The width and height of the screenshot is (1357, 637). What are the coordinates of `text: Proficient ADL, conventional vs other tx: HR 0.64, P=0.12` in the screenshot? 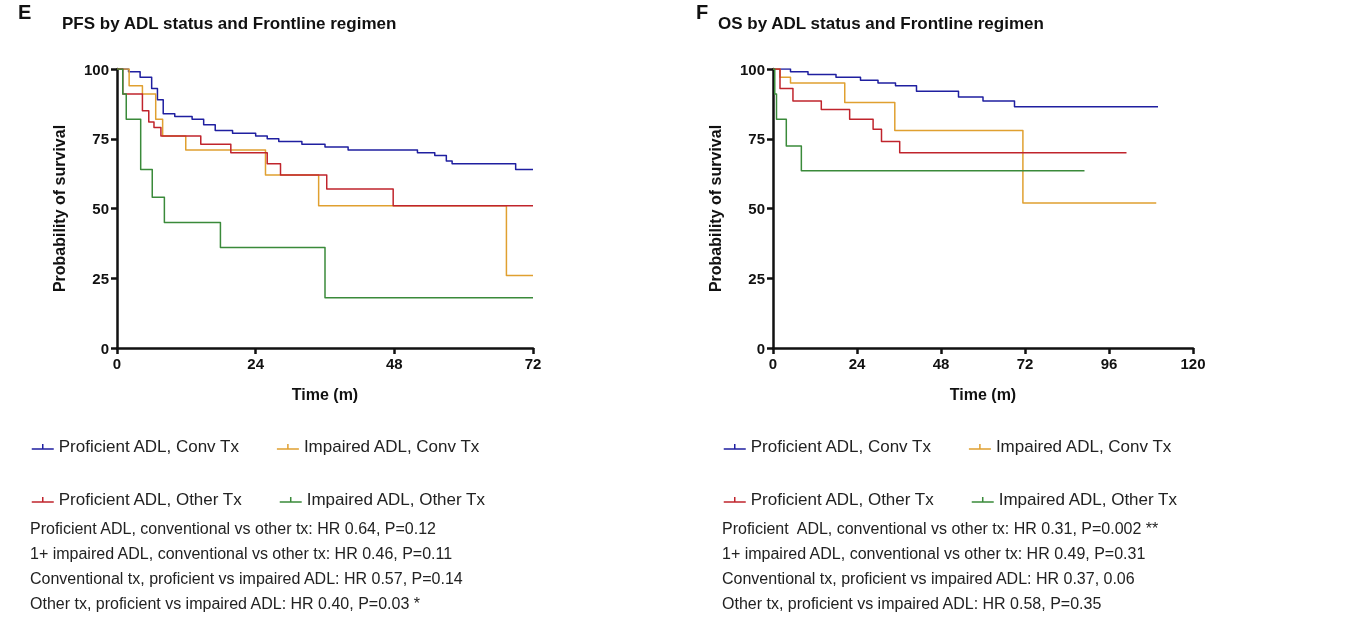 It's located at (233, 528).